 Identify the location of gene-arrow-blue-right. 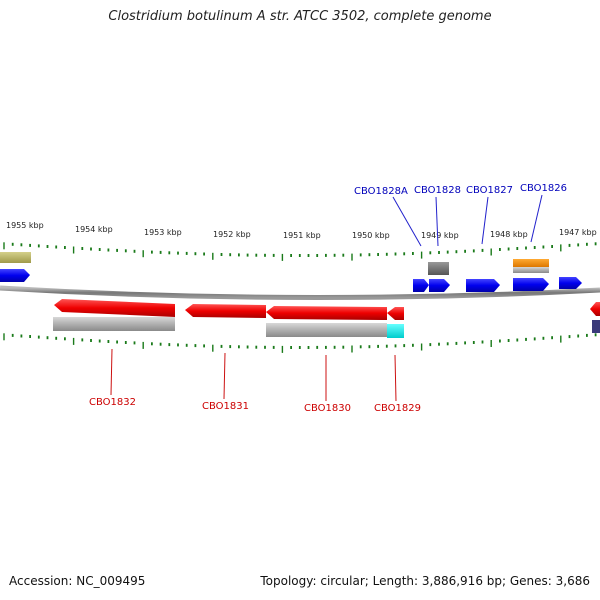
(570, 283).